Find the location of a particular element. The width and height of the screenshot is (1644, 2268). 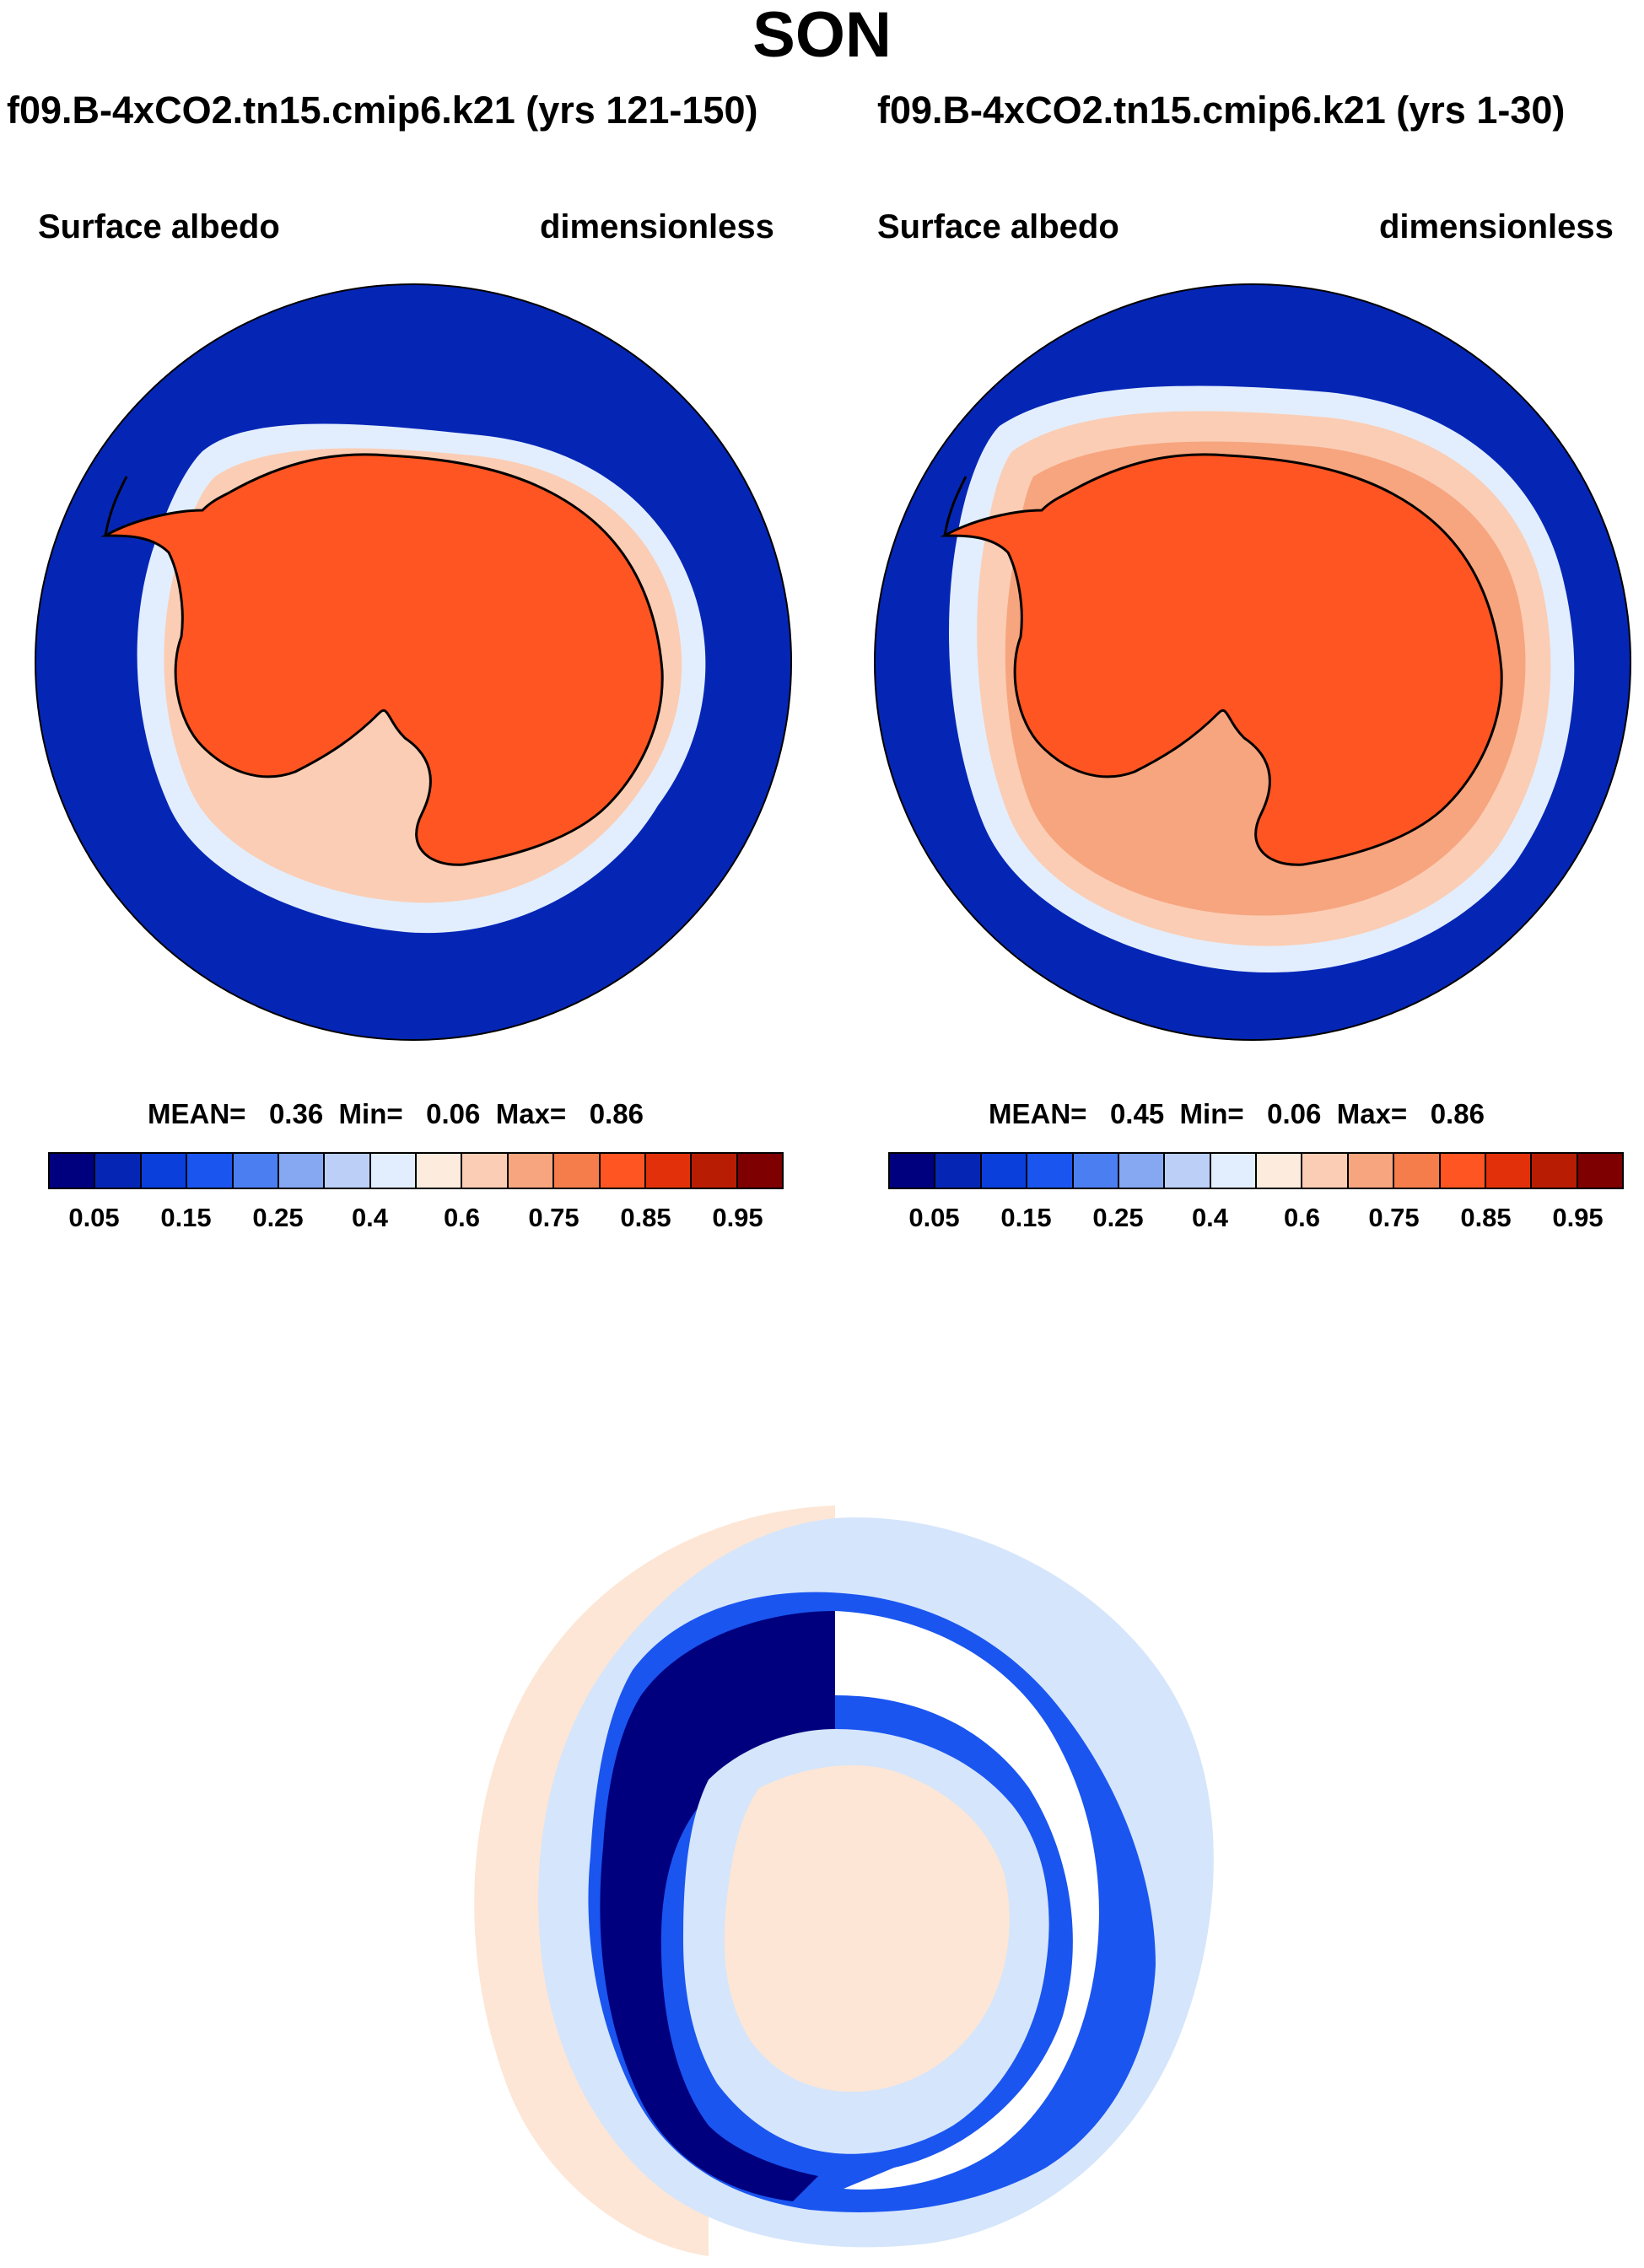

left-colorbar-tick-label: 0.4 is located at coordinates (370, 1218).